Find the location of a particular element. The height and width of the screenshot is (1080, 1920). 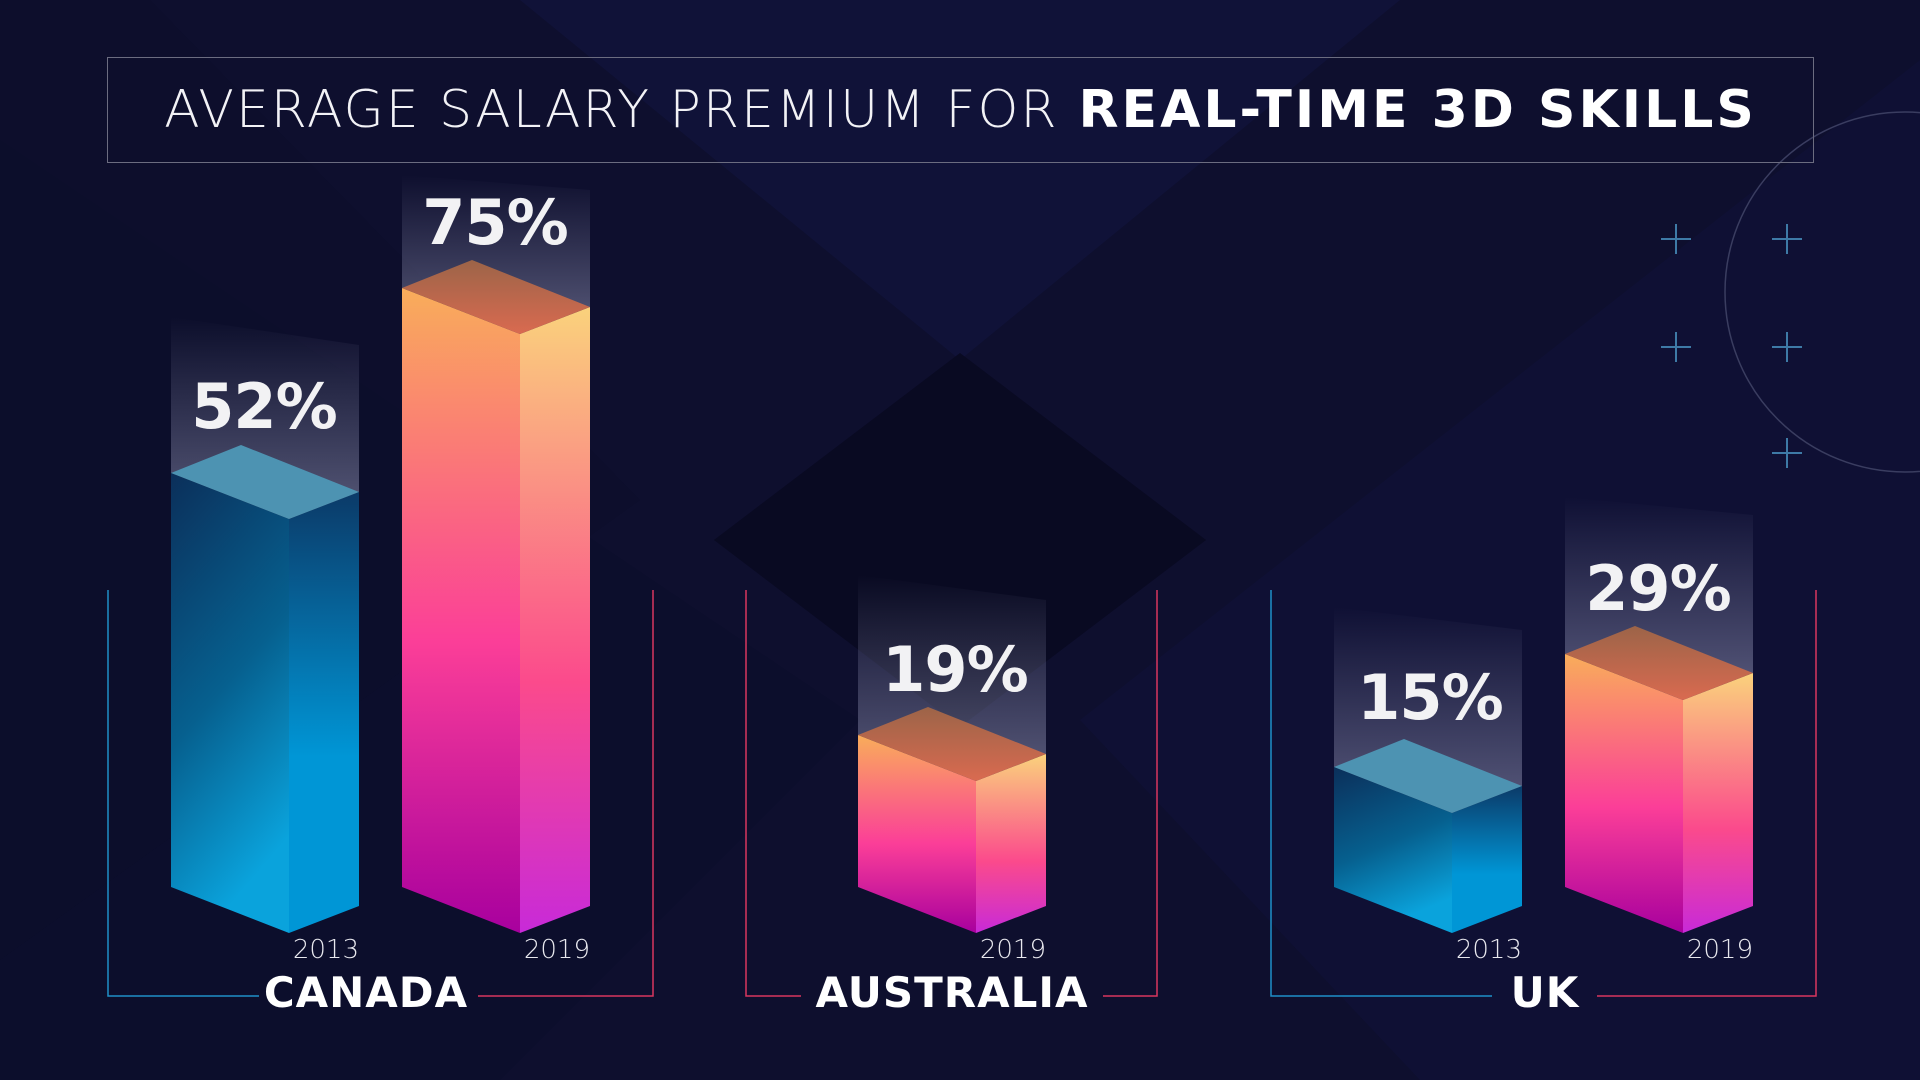

year-label-uk-2019: 2019 is located at coordinates (1719, 950).